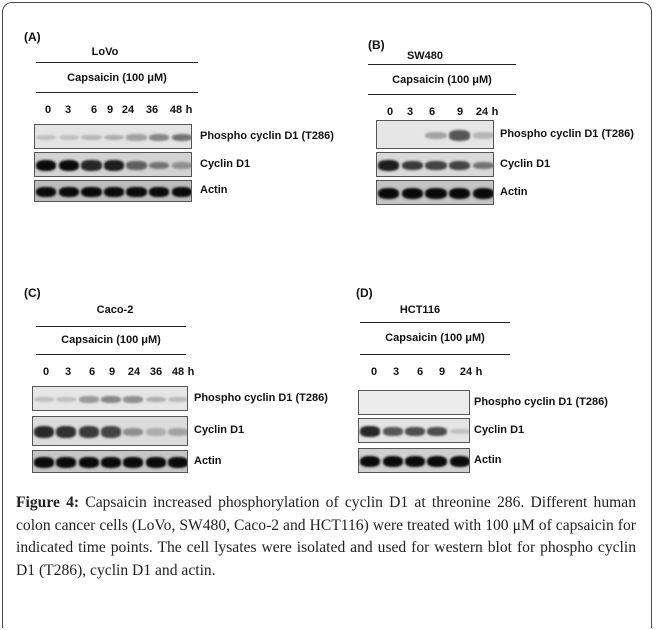 This screenshot has height=630, width=660. Describe the element at coordinates (48, 502) in the screenshot. I see `caption-label: Figure 4:` at that location.